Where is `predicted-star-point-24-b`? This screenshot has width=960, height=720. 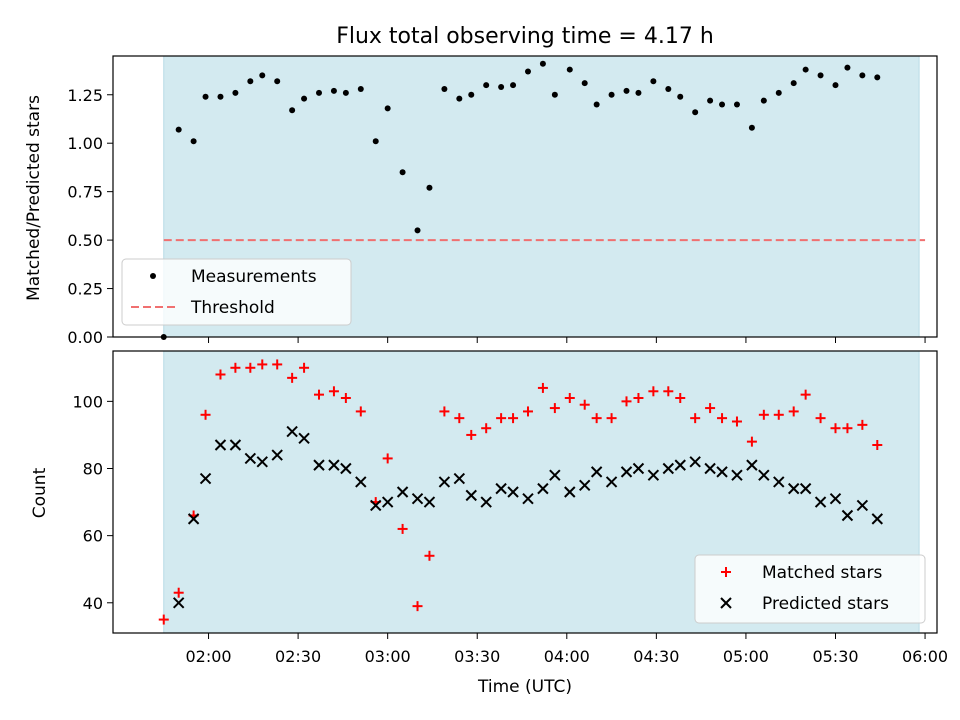 predicted-star-point-24-b is located at coordinates (513, 492).